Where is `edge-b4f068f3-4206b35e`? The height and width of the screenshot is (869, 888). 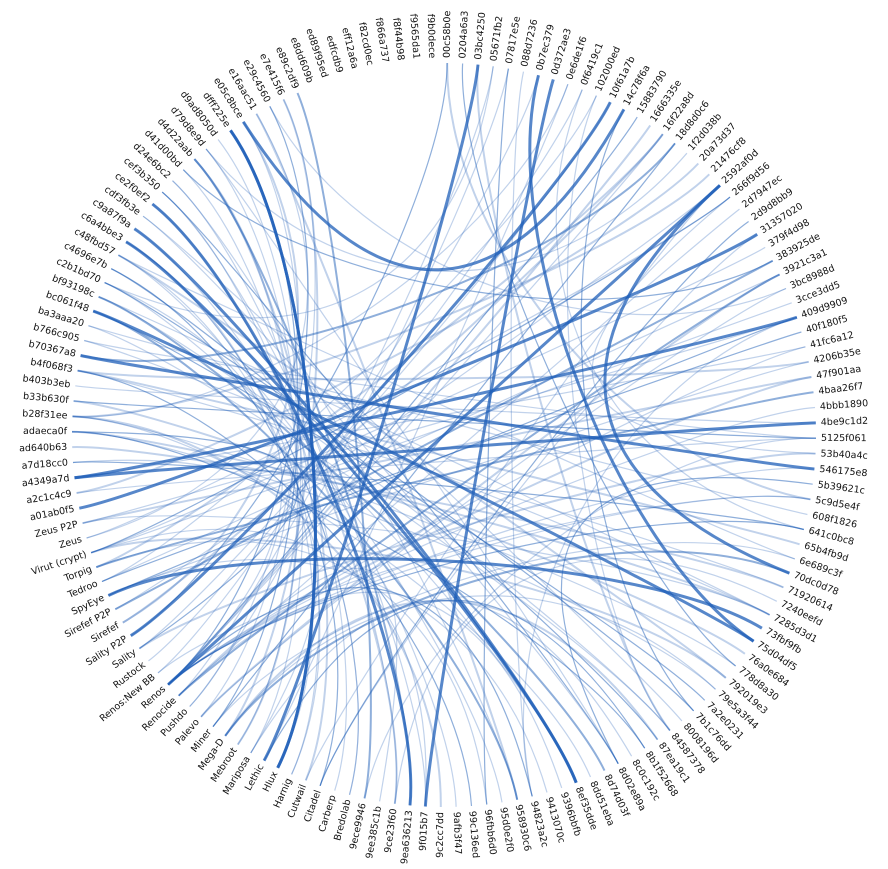 edge-b4f068f3-4206b35e is located at coordinates (443, 370).